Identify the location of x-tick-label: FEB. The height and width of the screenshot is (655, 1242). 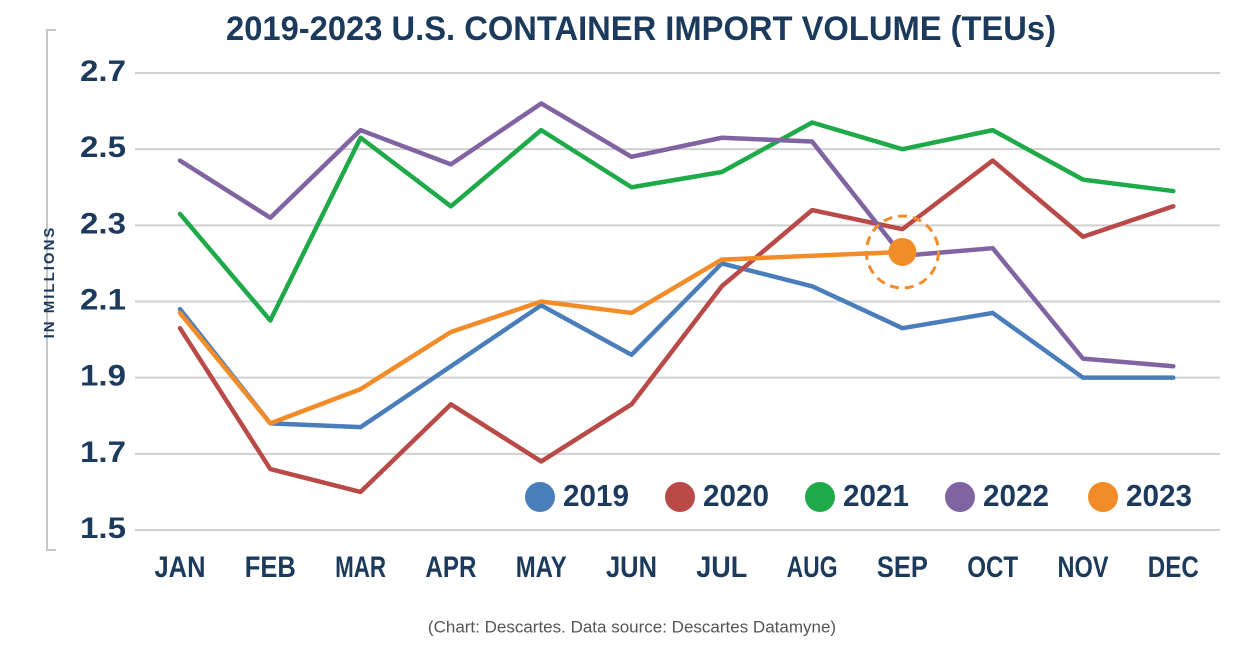
(270, 567).